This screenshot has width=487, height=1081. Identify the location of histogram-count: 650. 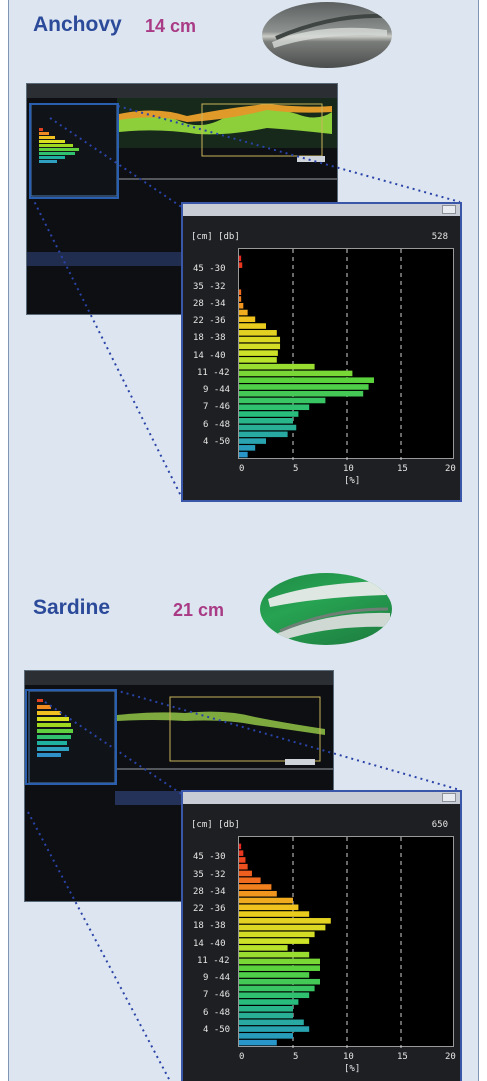
(439, 825).